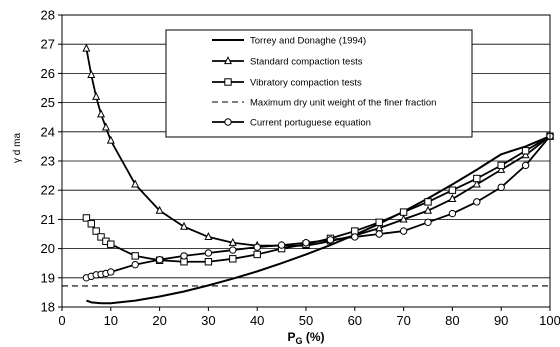 The height and width of the screenshot is (347, 560). What do you see at coordinates (291, 337) in the screenshot?
I see `x-axis-label-main: P` at bounding box center [291, 337].